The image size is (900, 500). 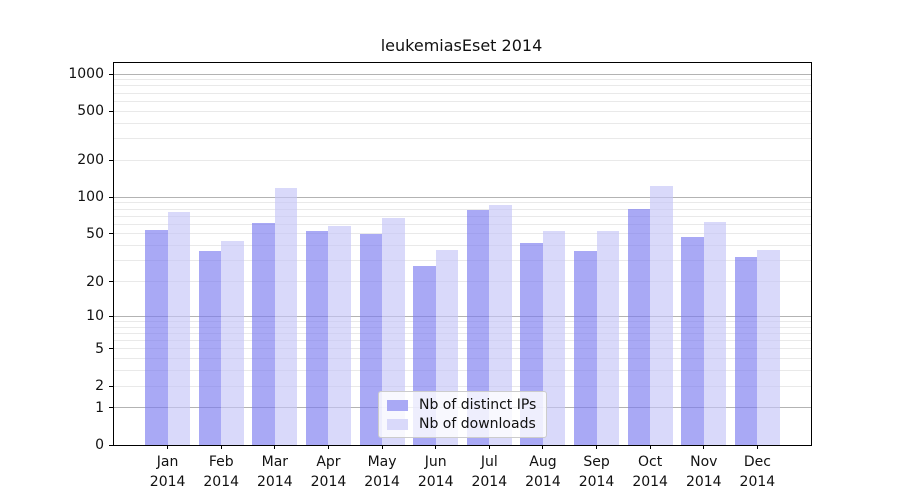 I want to click on bar-distinct-ips-apr, so click(x=317, y=337).